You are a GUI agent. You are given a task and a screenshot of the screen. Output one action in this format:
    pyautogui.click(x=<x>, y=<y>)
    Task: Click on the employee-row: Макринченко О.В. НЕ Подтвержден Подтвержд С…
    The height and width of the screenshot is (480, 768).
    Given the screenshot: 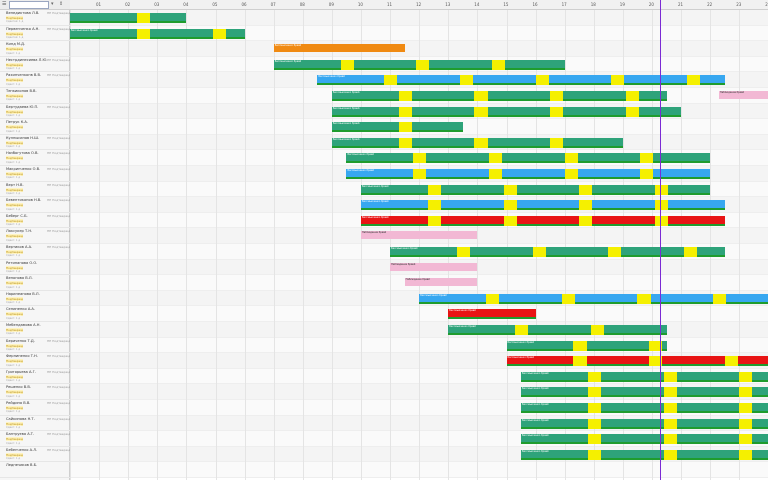 What is the action you would take?
    pyautogui.click(x=37, y=174)
    